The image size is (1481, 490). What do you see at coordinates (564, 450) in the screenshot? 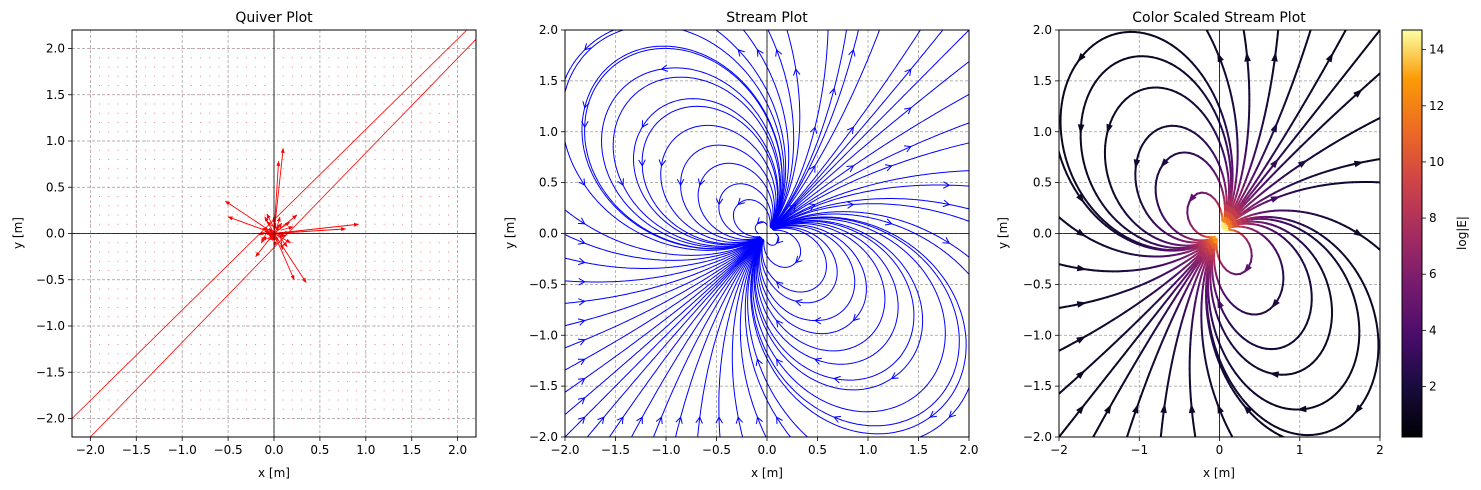
I see `x-tick-label: −2.0` at bounding box center [564, 450].